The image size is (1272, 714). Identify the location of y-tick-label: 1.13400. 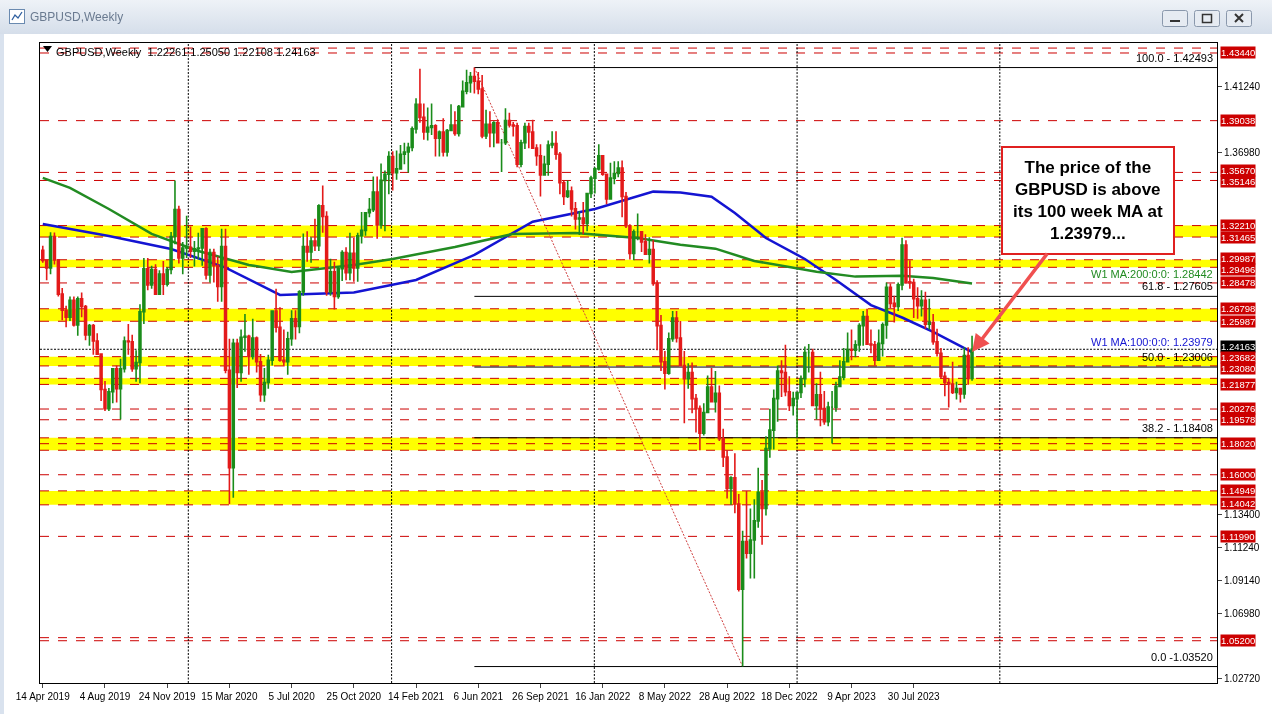
(1242, 515).